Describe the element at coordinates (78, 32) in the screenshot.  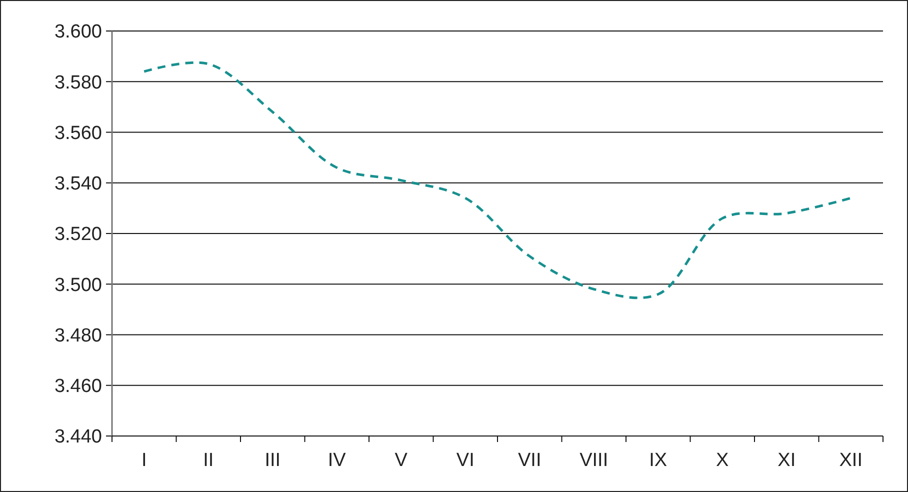
I see `y-tick-label: 3.600` at that location.